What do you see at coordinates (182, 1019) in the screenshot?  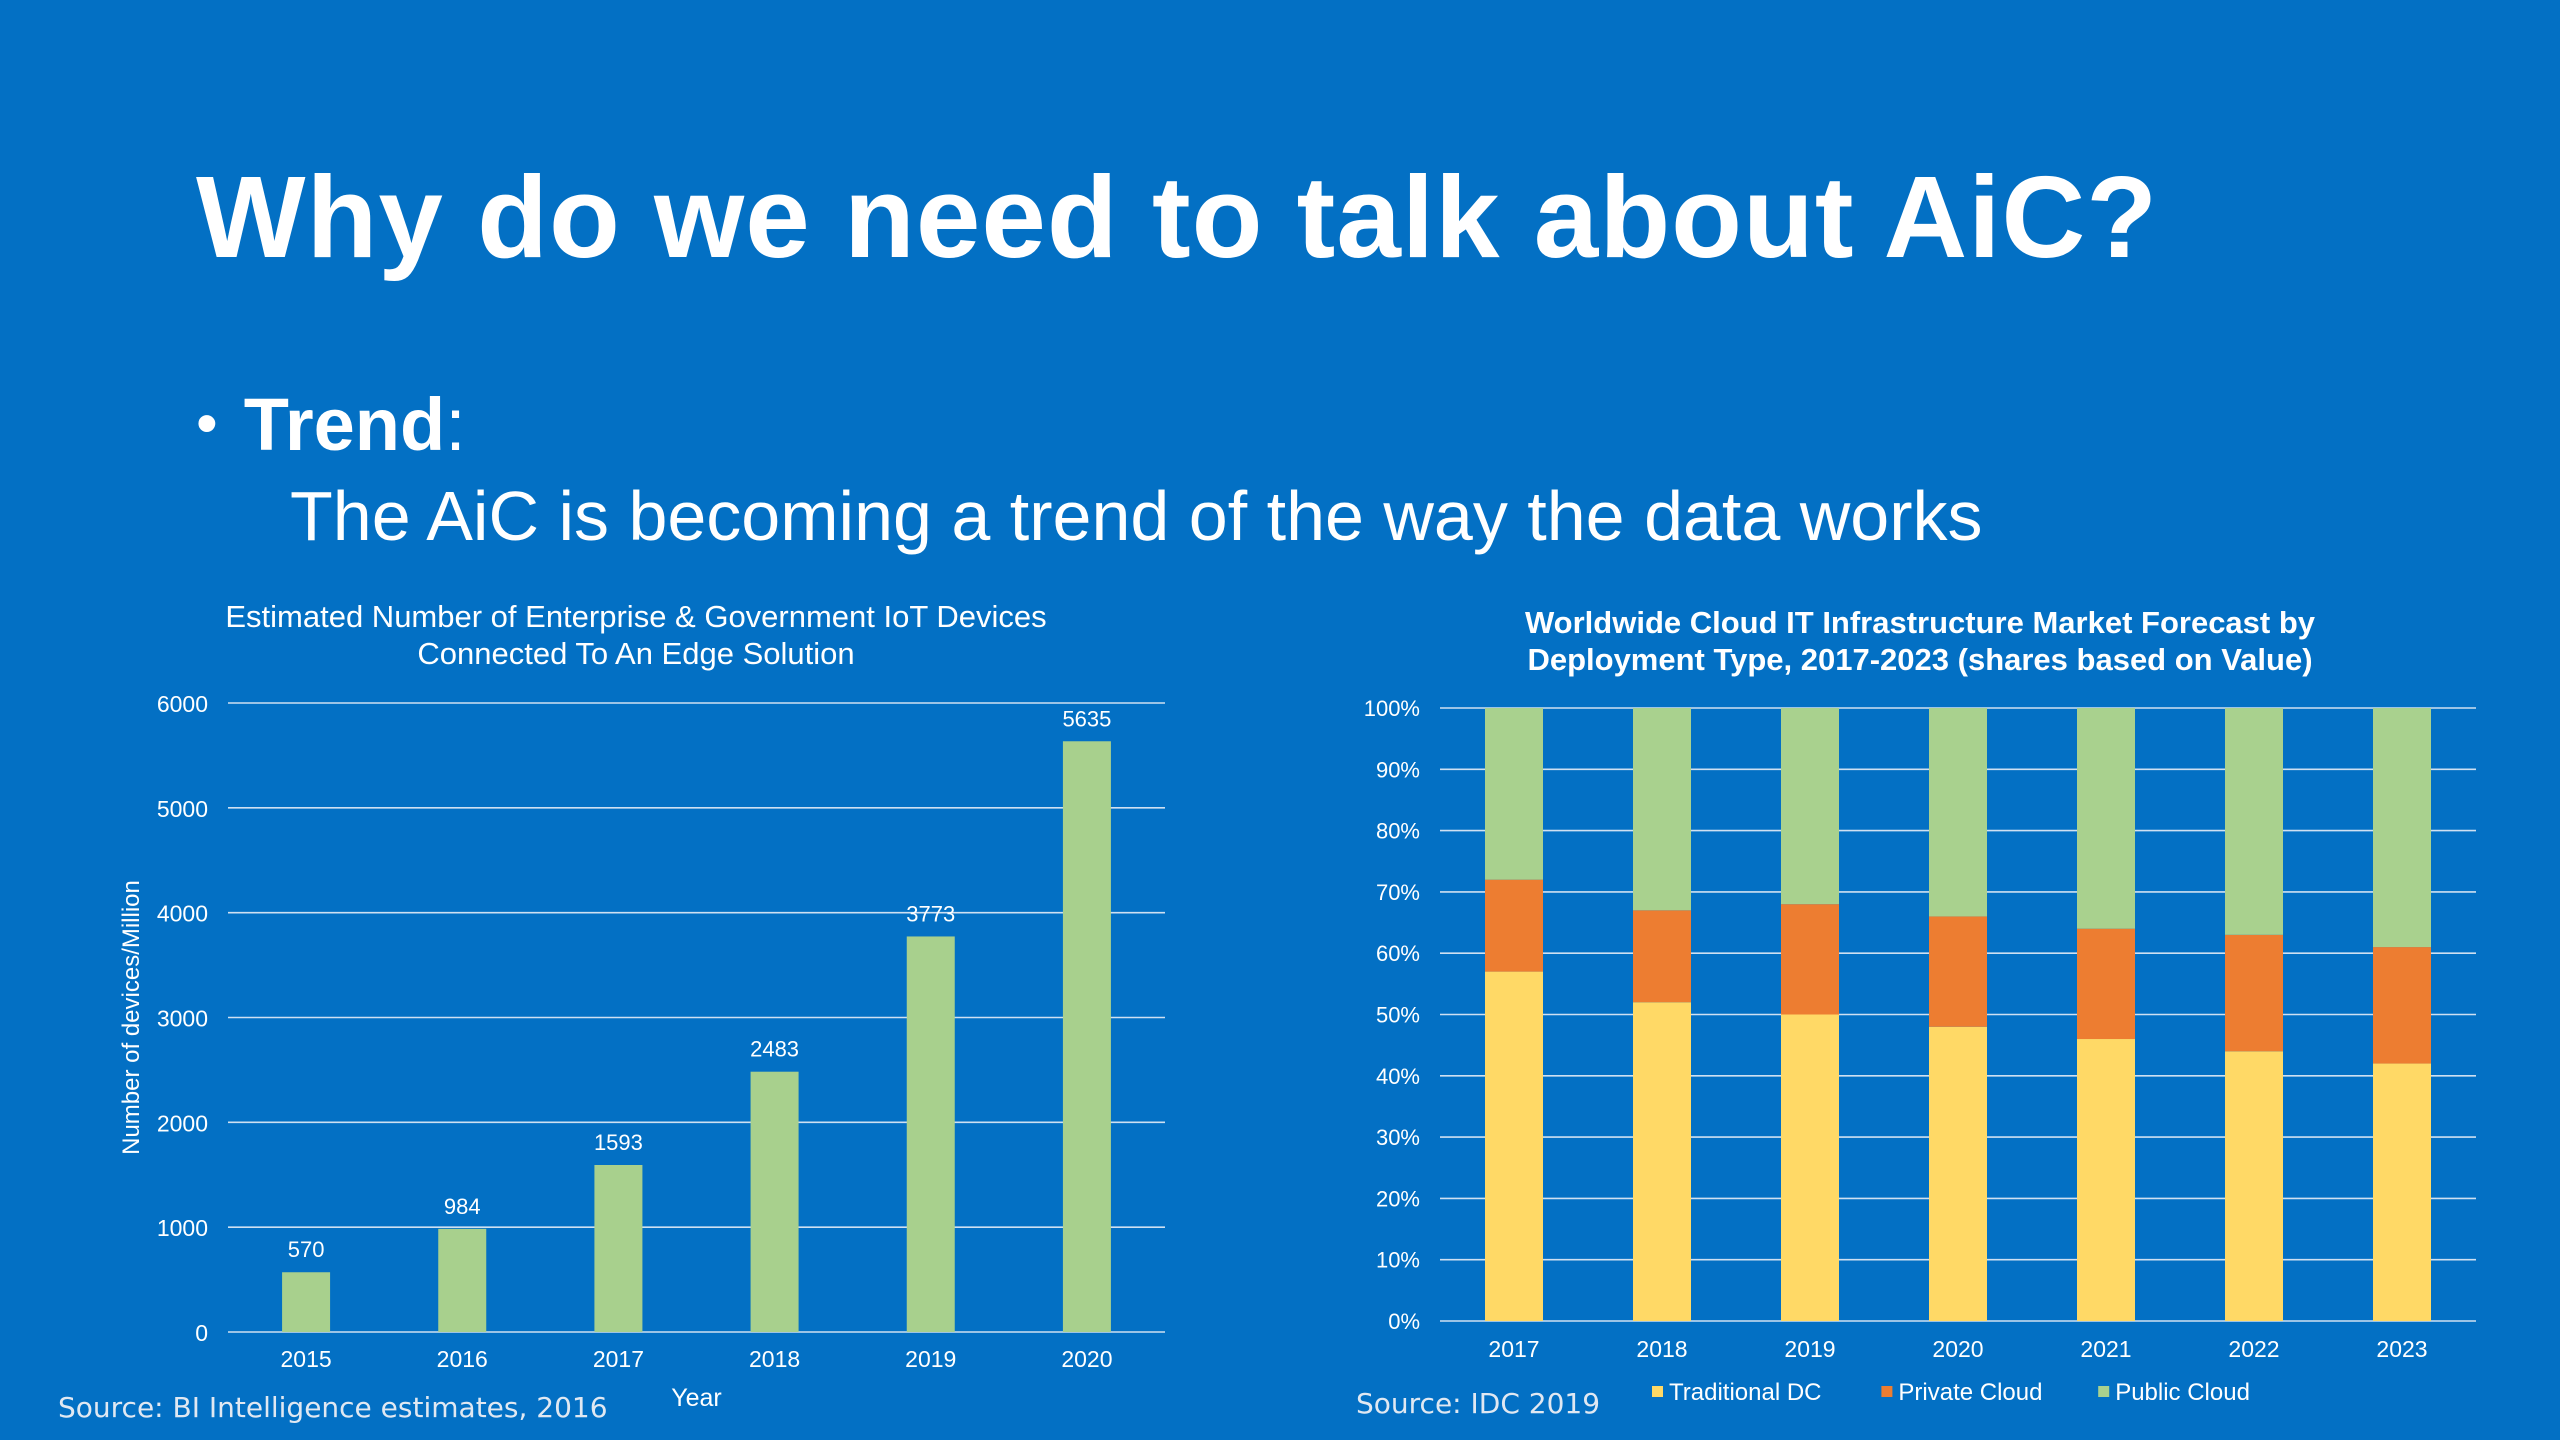 I see `y-tick-label: 3000` at bounding box center [182, 1019].